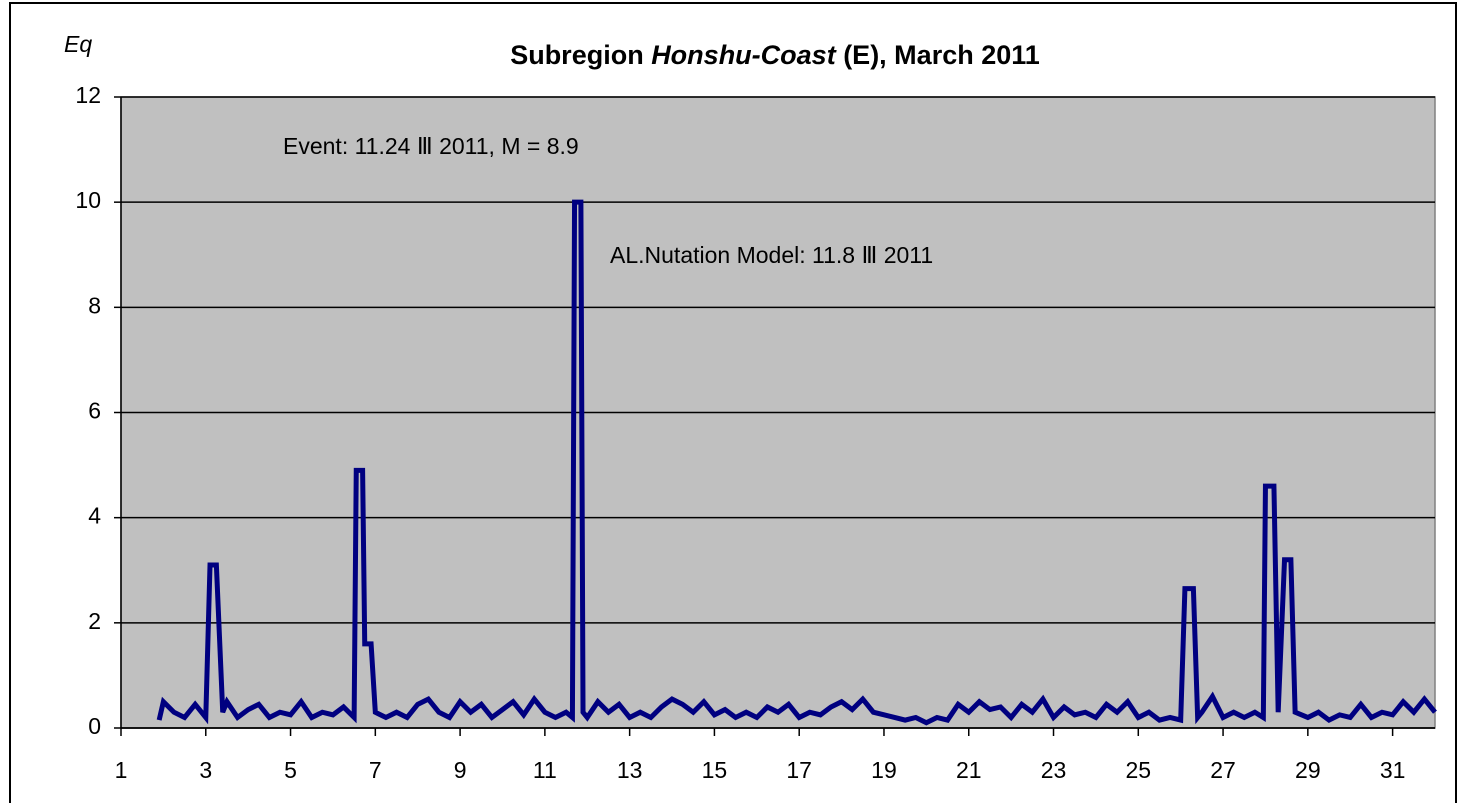  I want to click on y-tick-label: 2, so click(94, 621).